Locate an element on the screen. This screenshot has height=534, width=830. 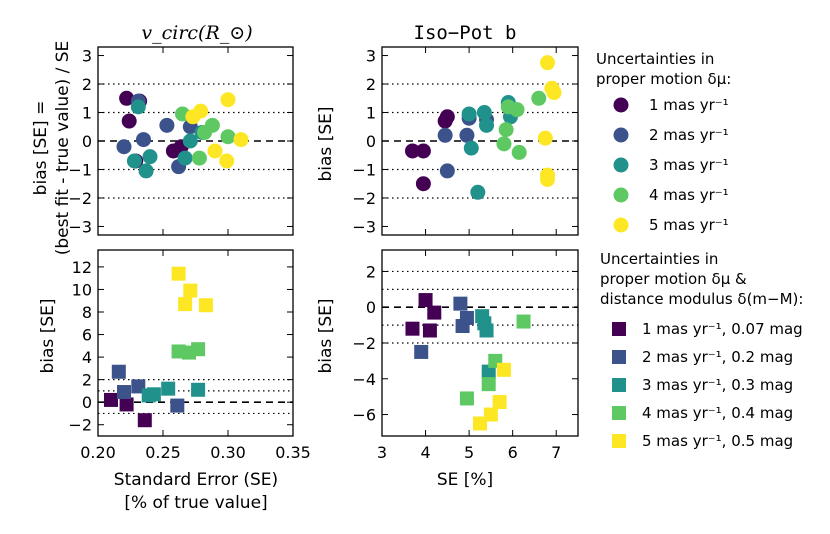
legend-marker-1mas is located at coordinates (621, 105).